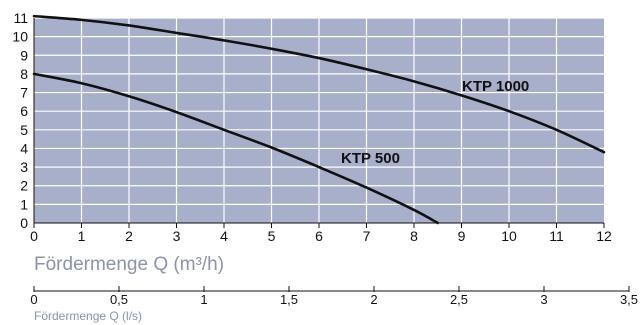 This screenshot has width=640, height=325. What do you see at coordinates (24, 111) in the screenshot?
I see `y-tick-label: 6` at bounding box center [24, 111].